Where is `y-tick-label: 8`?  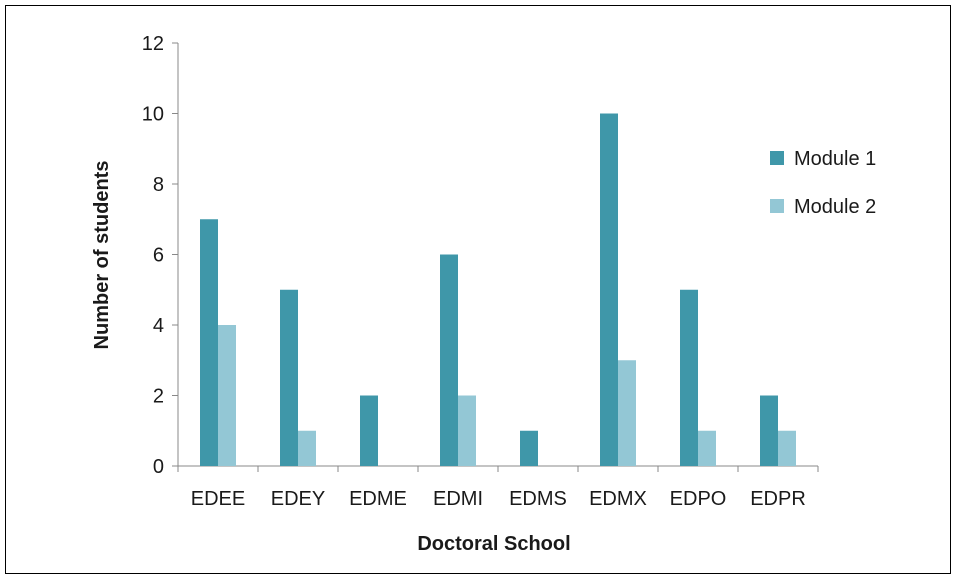 y-tick-label: 8 is located at coordinates (158, 185).